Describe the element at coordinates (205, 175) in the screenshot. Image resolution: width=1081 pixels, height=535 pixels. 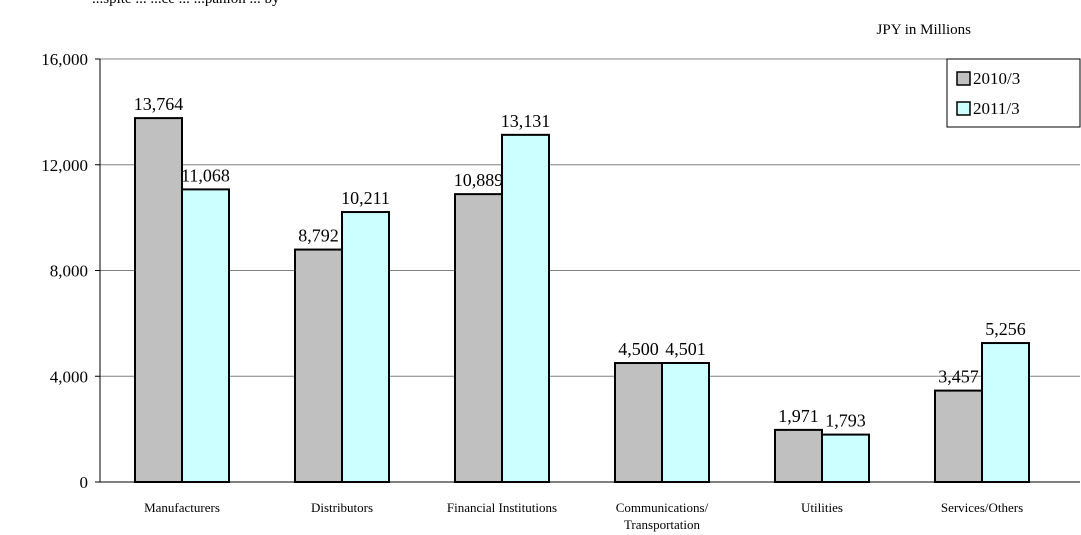
I see `data-label: 11,068` at that location.